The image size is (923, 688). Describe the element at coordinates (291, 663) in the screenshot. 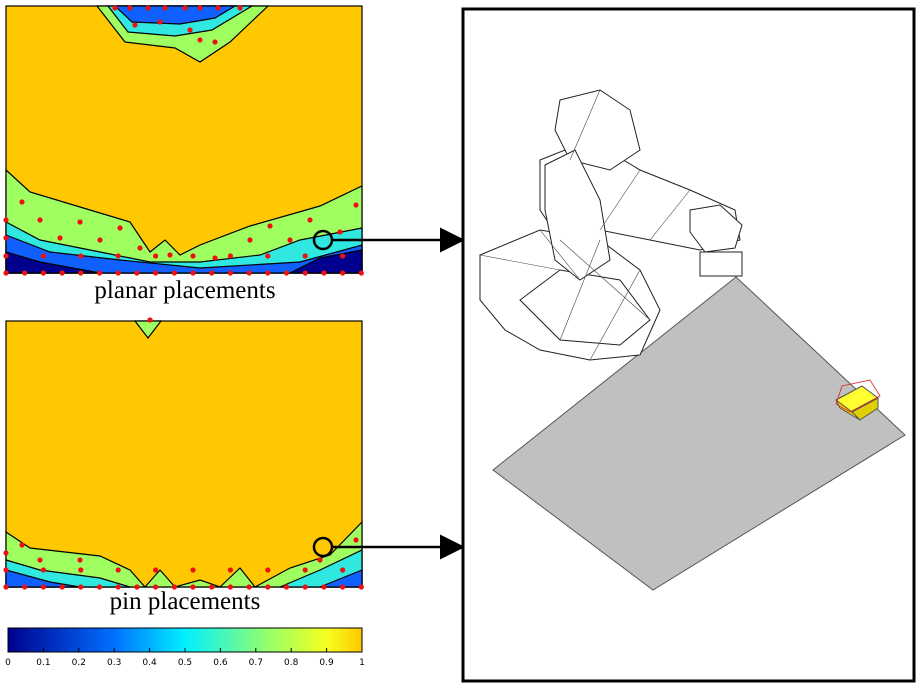

I see `colorbar-tick-label: 0.8` at that location.